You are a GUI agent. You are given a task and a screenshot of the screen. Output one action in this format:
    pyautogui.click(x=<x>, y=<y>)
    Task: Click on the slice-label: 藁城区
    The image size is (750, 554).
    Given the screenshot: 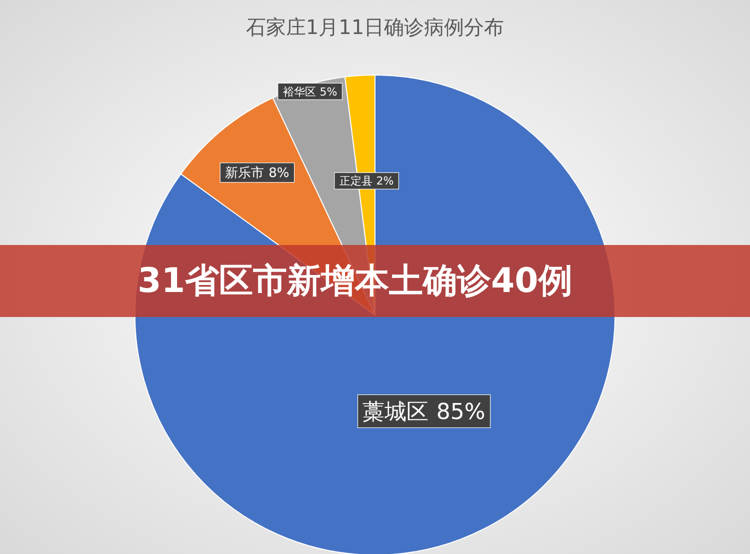 What is the action you would take?
    pyautogui.click(x=395, y=412)
    